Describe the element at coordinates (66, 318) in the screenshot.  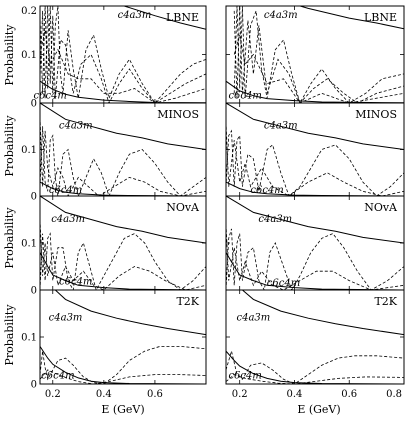
I see `panel-7-solid-curve-label: c4a3m` at that location.